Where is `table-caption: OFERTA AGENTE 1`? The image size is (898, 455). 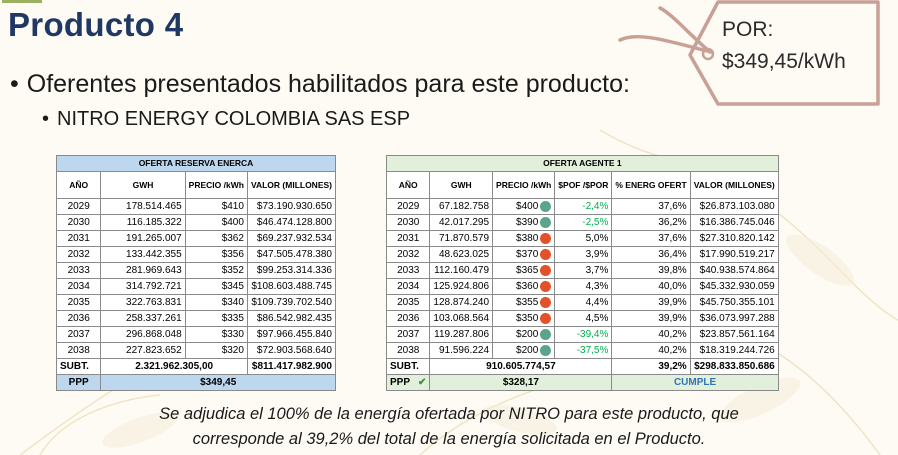
table-caption: OFERTA AGENTE 1 is located at coordinates (582, 163).